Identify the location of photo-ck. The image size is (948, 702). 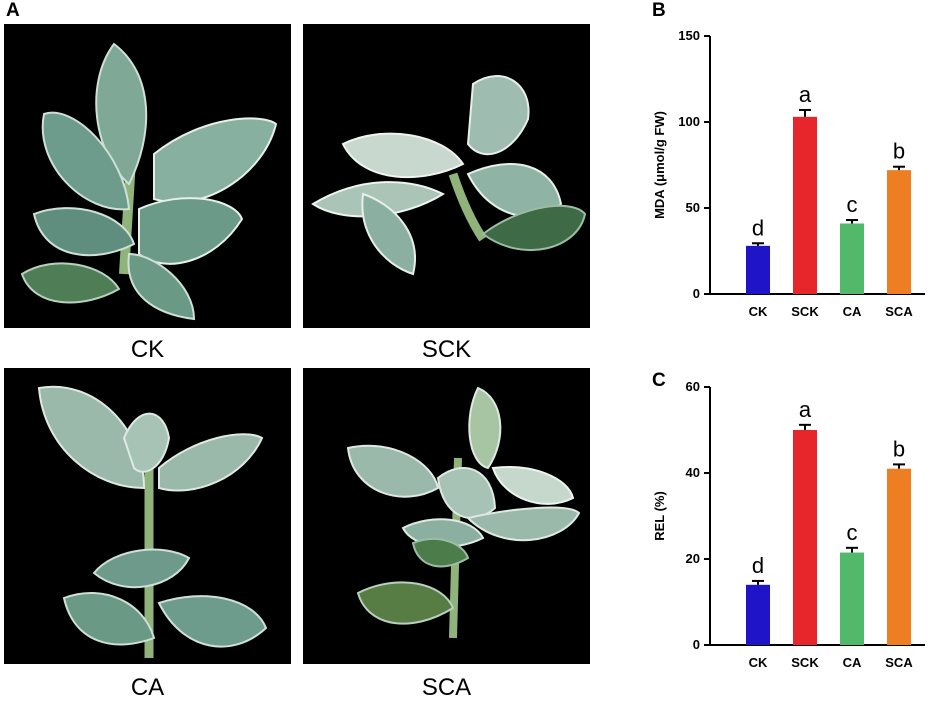
(147, 176).